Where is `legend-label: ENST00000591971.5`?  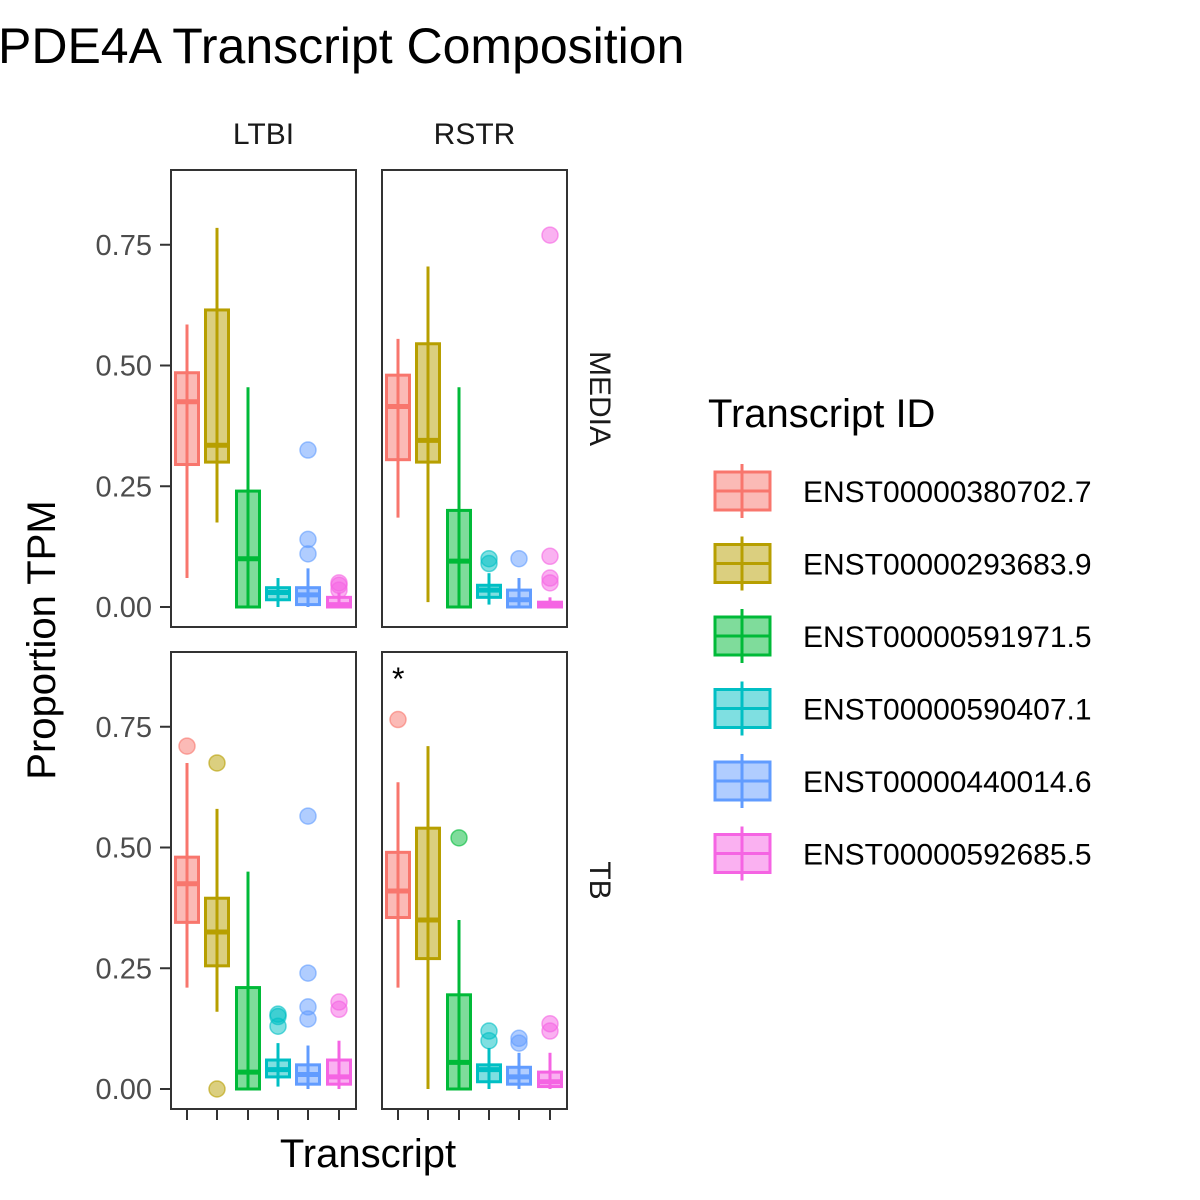
legend-label: ENST00000591971.5 is located at coordinates (947, 637).